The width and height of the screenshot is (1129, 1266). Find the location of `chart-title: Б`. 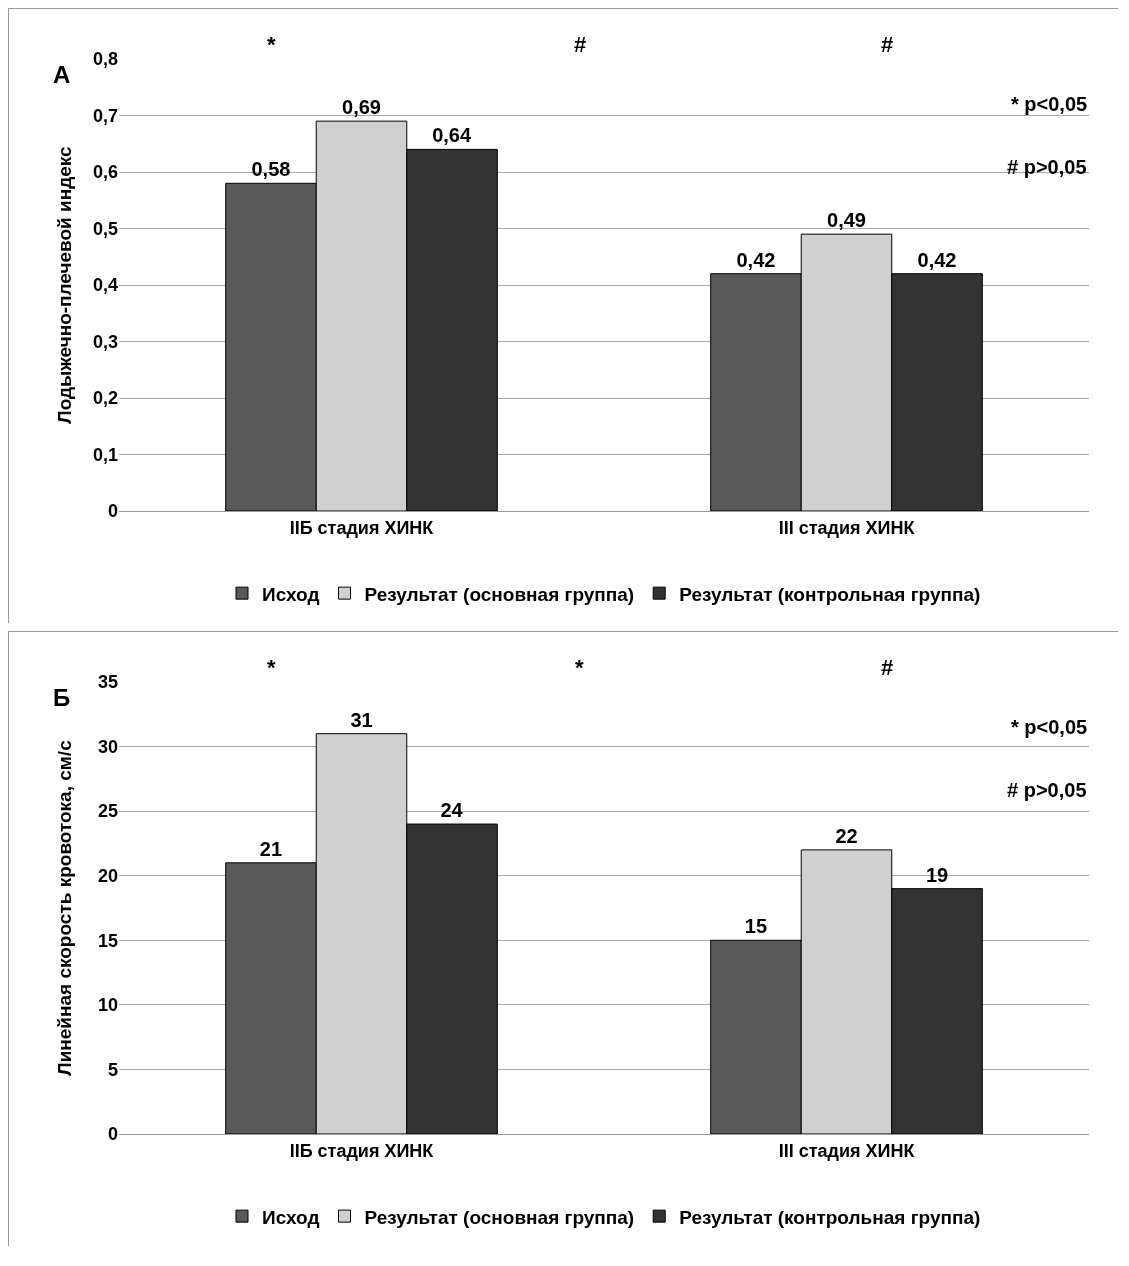

chart-title: Б is located at coordinates (62, 697).